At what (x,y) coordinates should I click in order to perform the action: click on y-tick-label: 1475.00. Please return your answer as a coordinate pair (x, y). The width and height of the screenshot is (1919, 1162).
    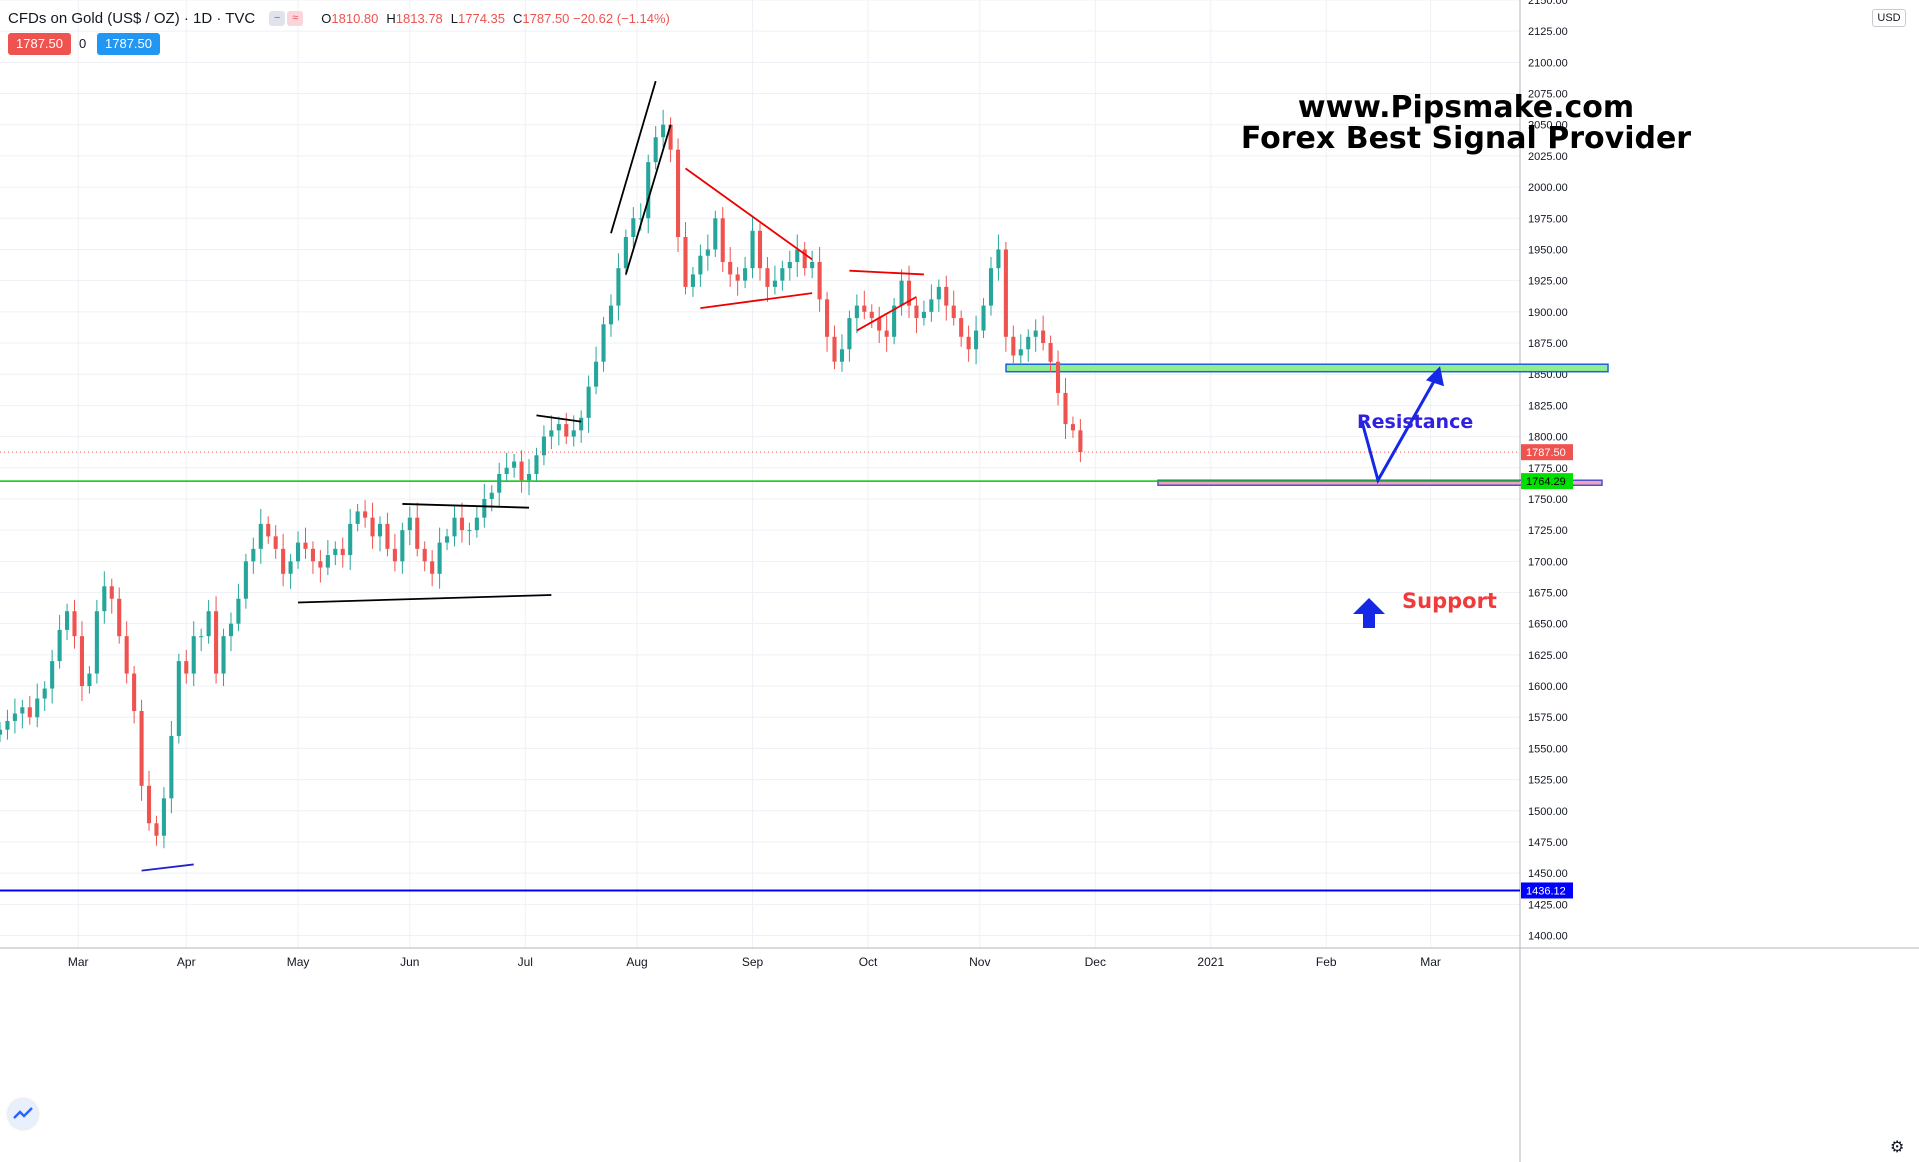
    Looking at the image, I should click on (1548, 843).